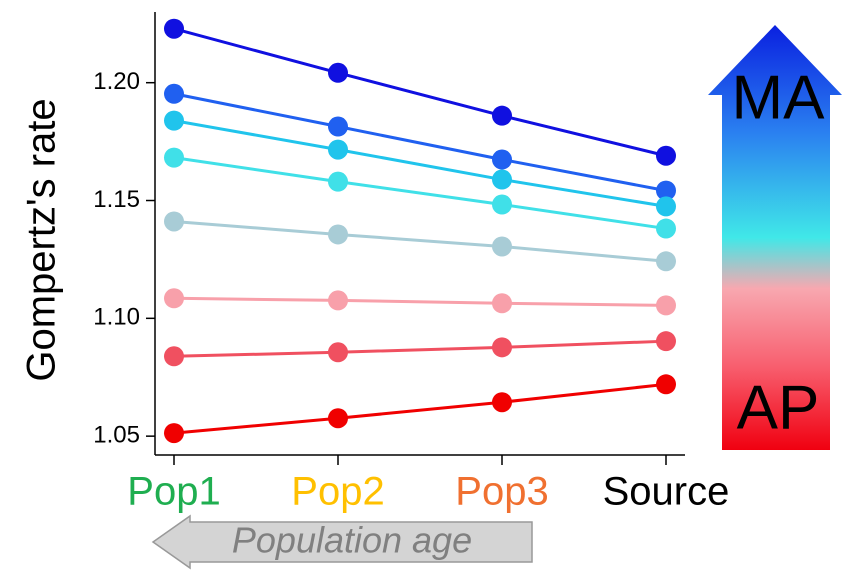 The height and width of the screenshot is (571, 846). I want to click on age-arrow, so click(342, 542).